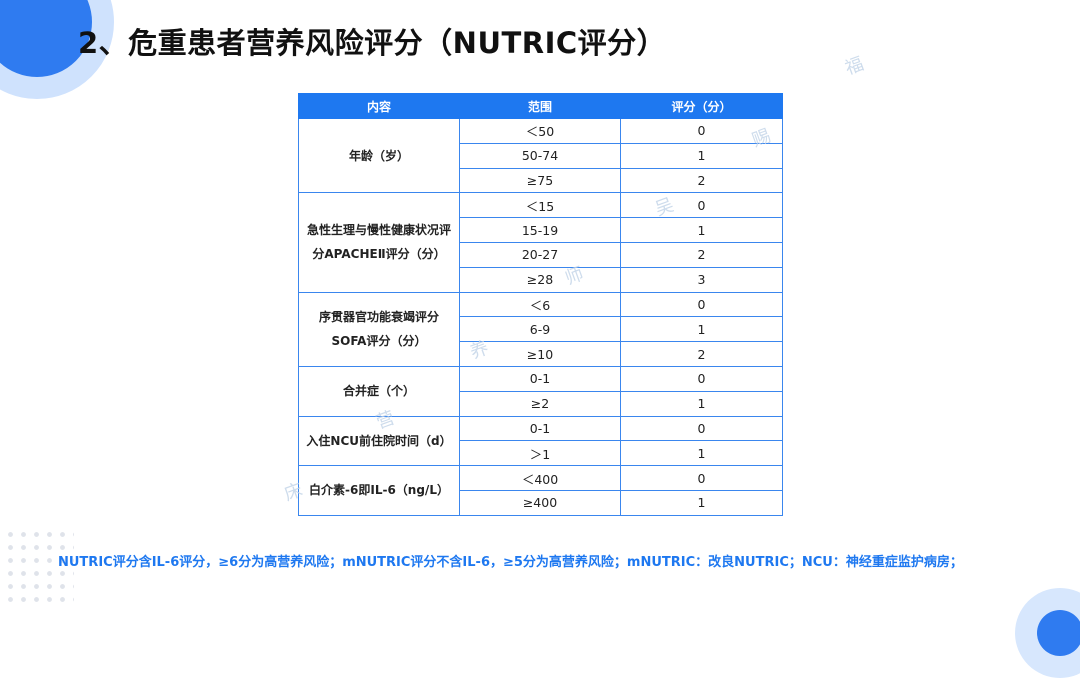 The image size is (1080, 678). I want to click on range-cell: 50-74, so click(540, 155).